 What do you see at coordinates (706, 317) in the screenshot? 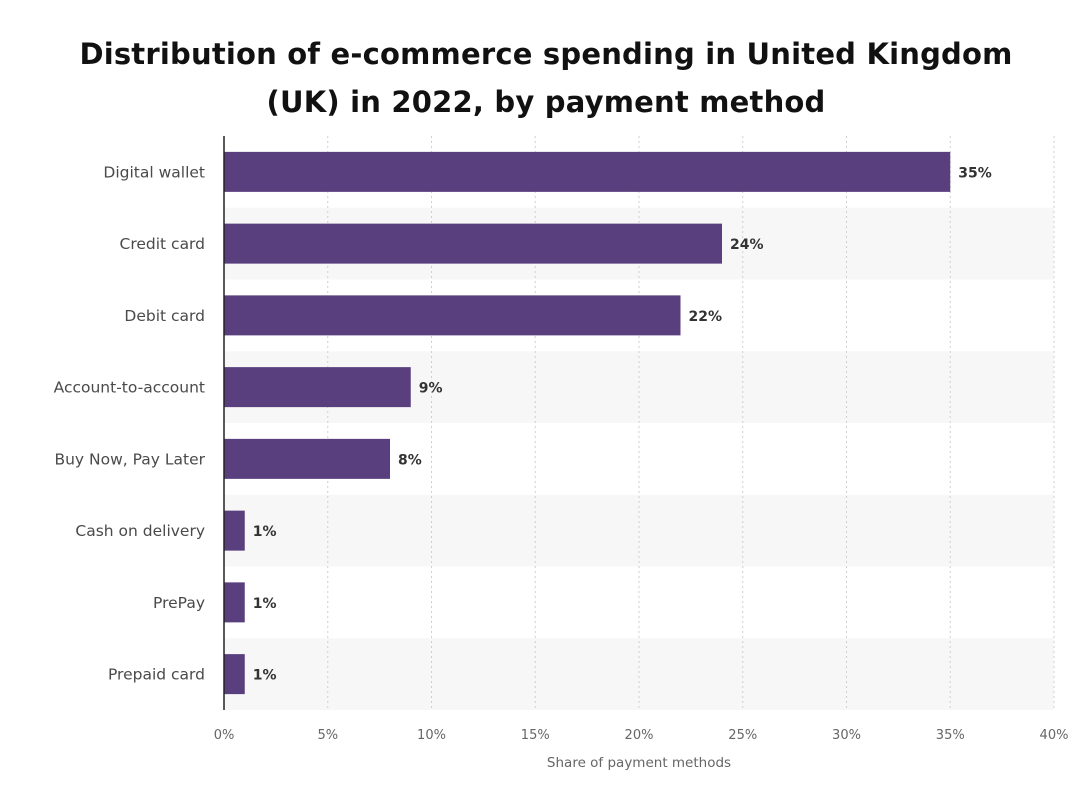
I see `data-label: 22%` at bounding box center [706, 317].